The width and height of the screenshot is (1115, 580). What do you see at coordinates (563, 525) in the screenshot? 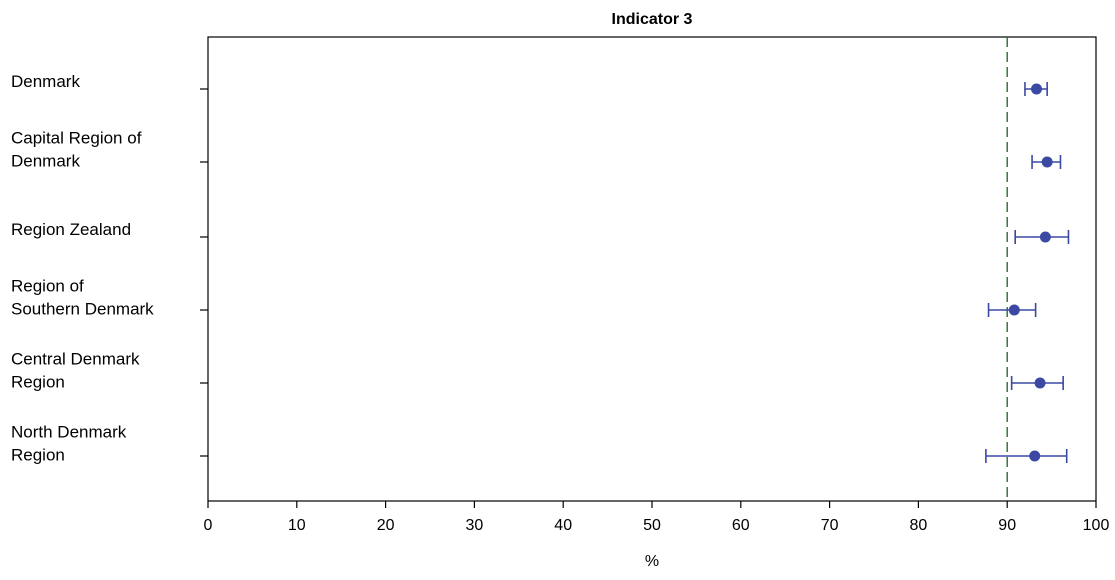
I see `x-tick-label: 40` at bounding box center [563, 525].